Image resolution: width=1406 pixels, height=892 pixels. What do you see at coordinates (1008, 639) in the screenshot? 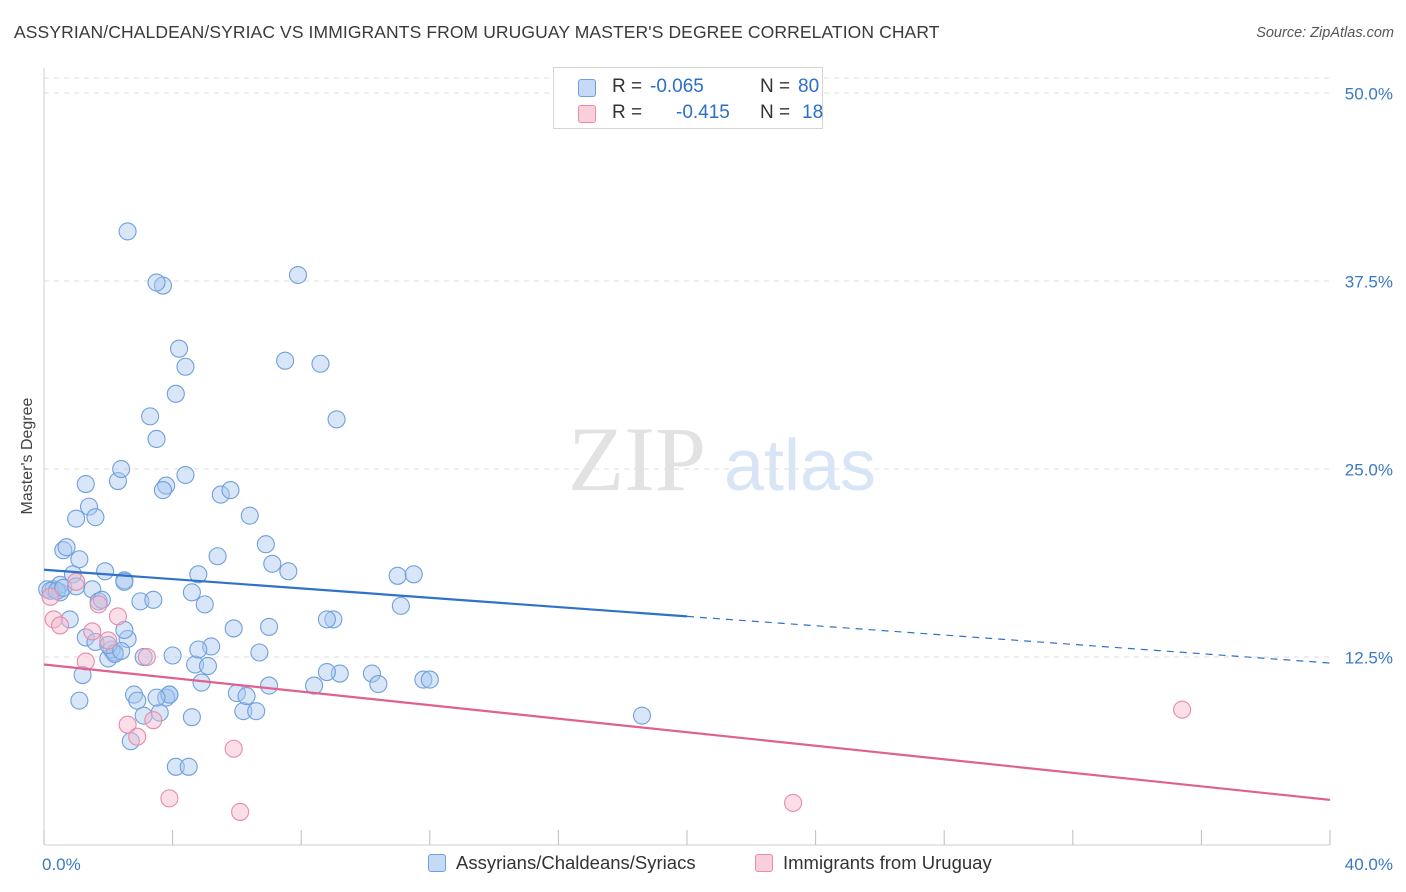
I see `trend-line-assyrians-projection` at bounding box center [1008, 639].